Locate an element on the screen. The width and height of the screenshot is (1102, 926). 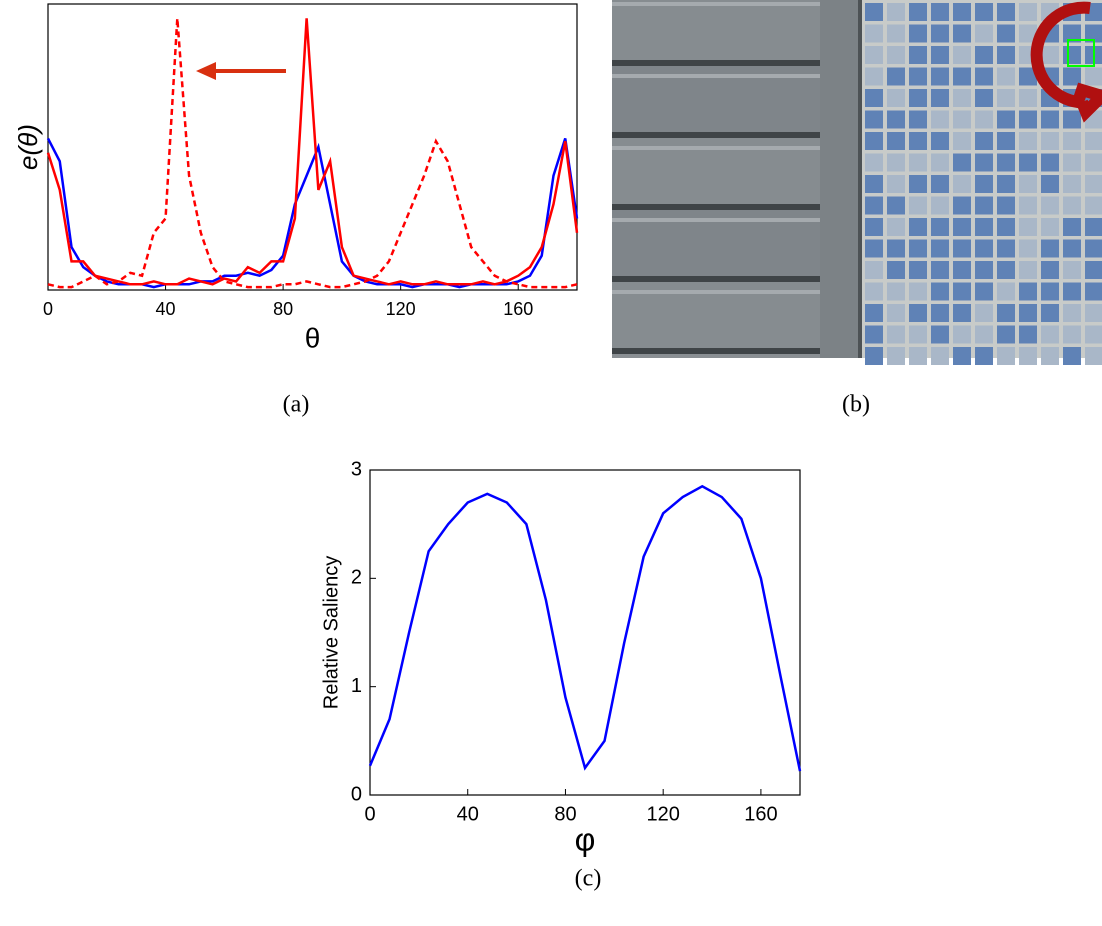
plot-frame is located at coordinates (585, 632).